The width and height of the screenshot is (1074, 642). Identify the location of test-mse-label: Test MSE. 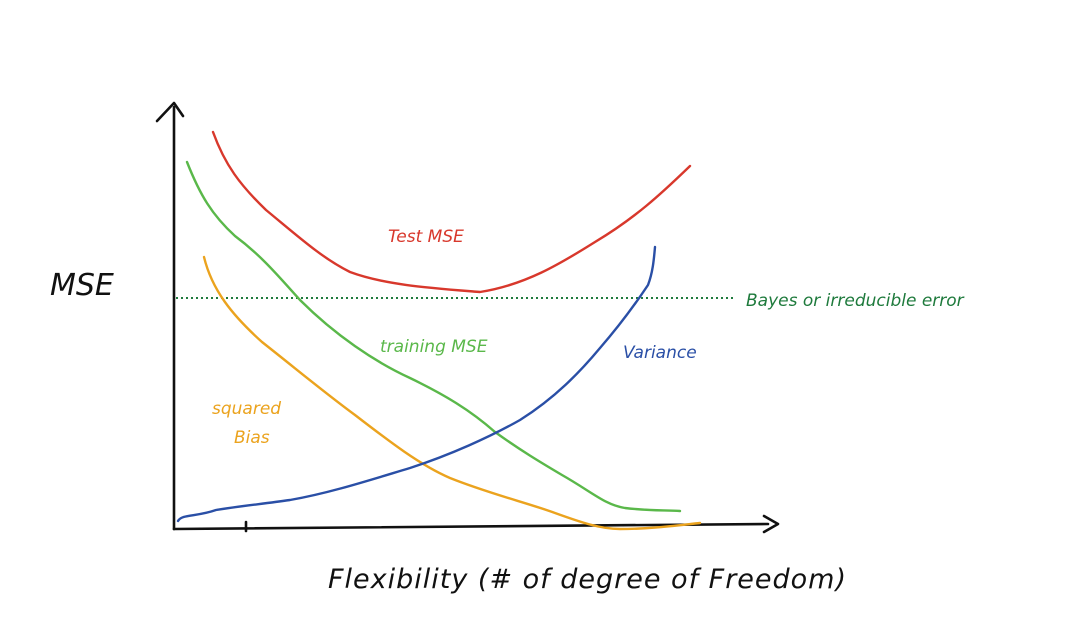
(426, 237).